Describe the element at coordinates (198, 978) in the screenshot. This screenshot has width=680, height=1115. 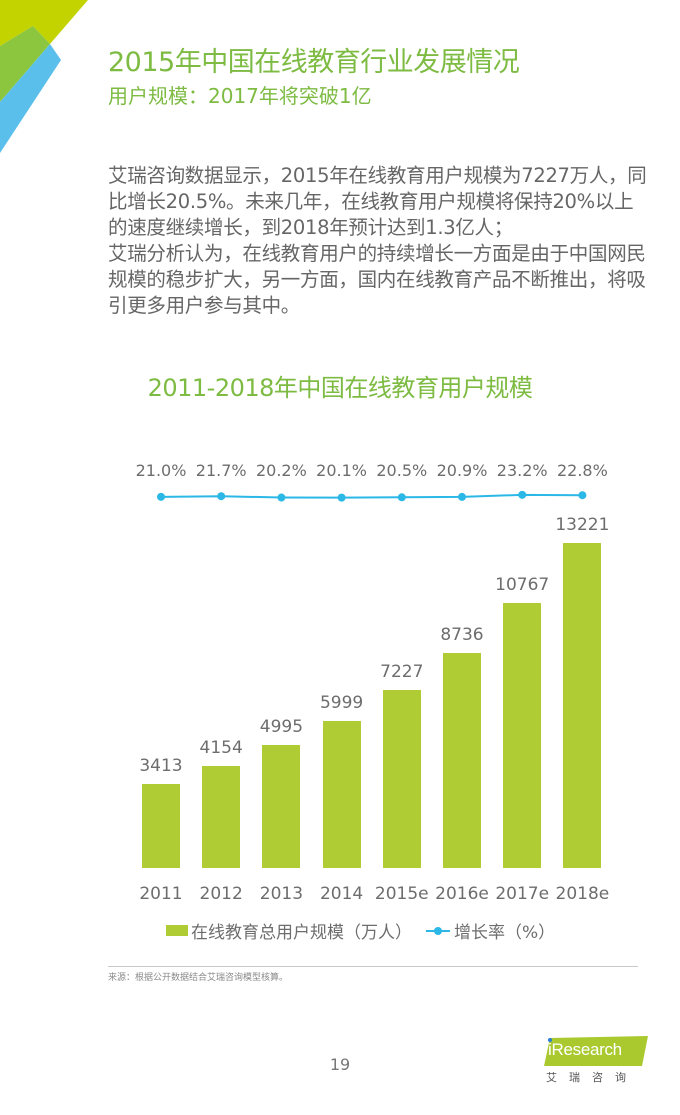
I see `source-note: 来源：根据公开数据结合艾瑞咨询模型核算。` at that location.